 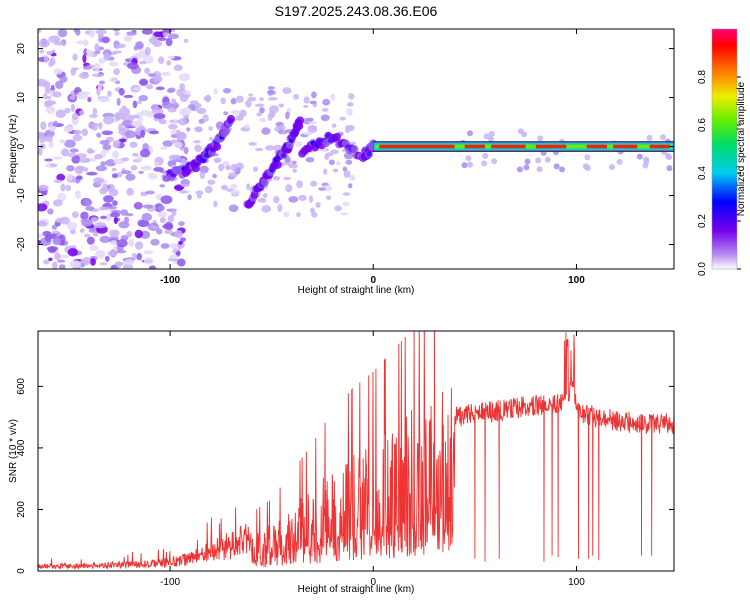 What do you see at coordinates (417, 146) in the screenshot?
I see `tonal-line-core` at bounding box center [417, 146].